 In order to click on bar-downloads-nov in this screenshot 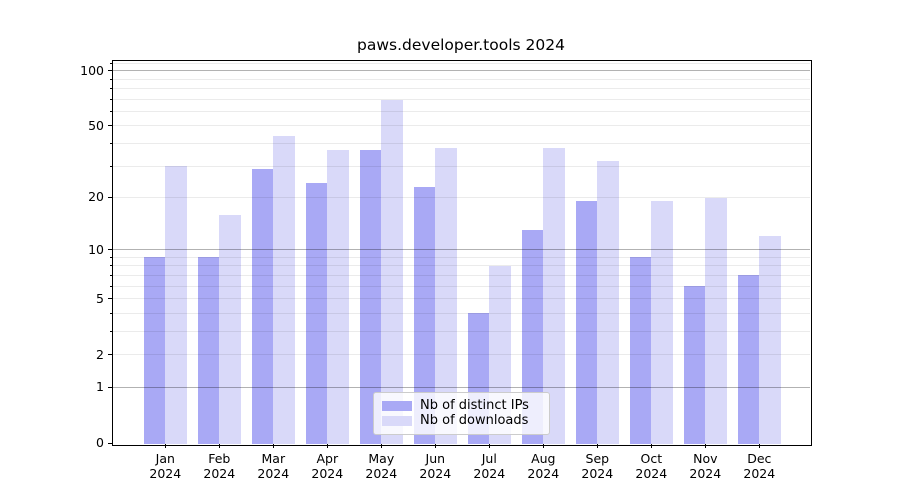, I will do `click(716, 320)`.